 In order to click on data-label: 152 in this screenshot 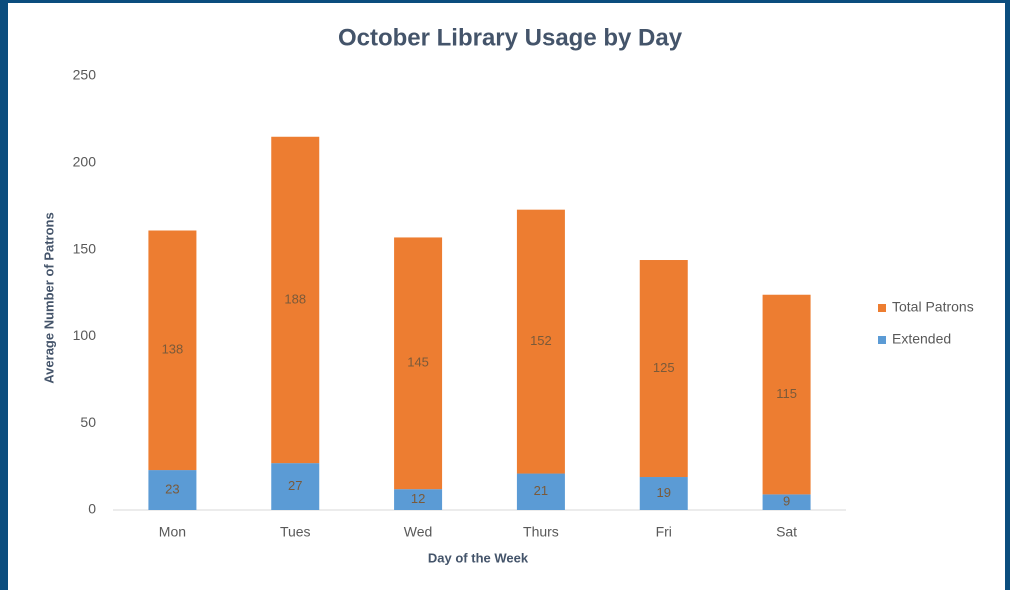, I will do `click(541, 340)`.